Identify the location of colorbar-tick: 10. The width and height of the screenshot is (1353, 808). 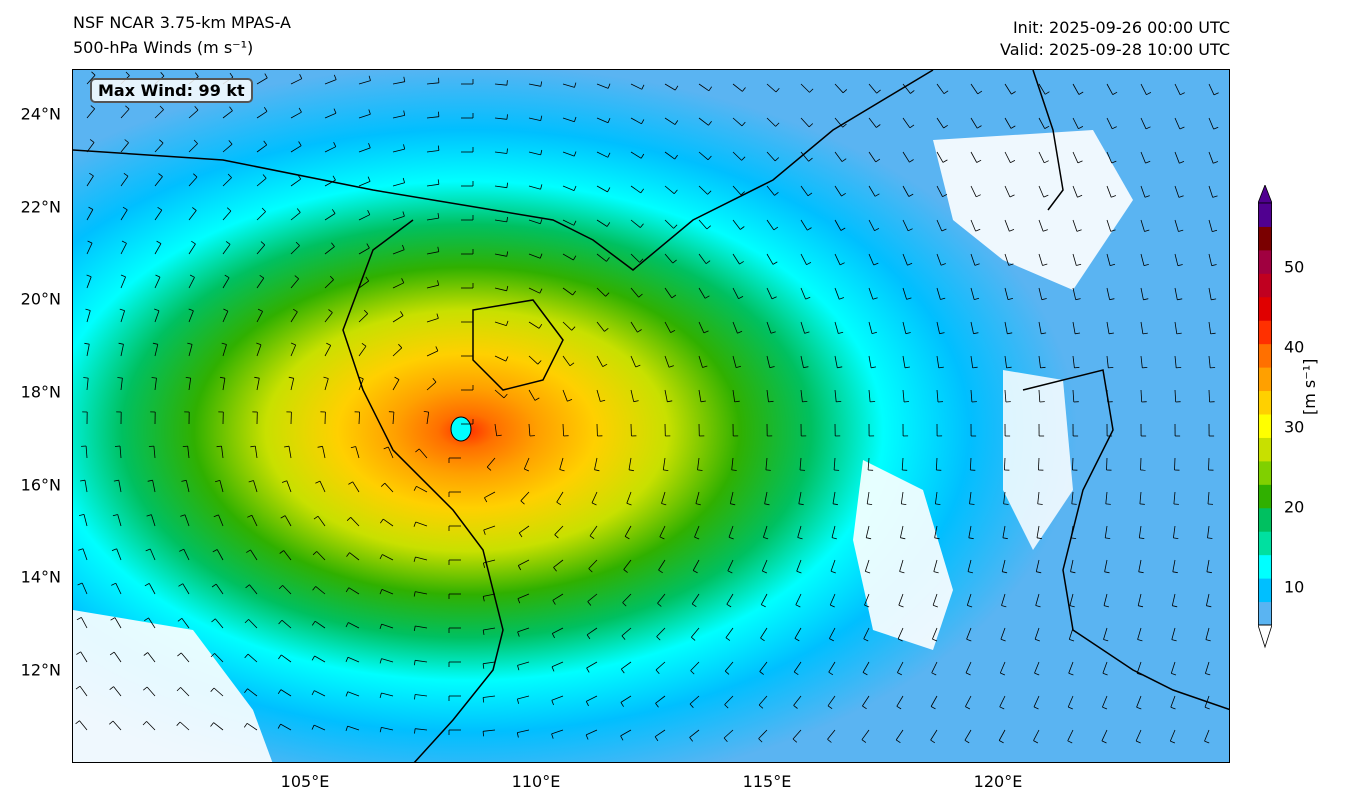
(1294, 587).